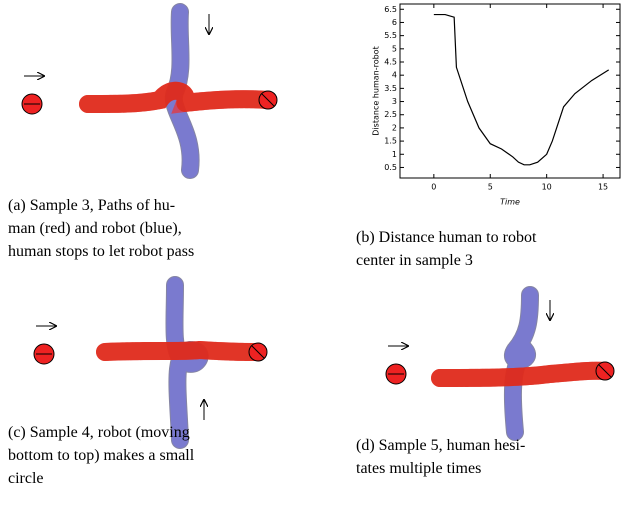 The image size is (644, 517). Describe the element at coordinates (95, 228) in the screenshot. I see `caption-line: man (red) and robot (blue),` at that location.